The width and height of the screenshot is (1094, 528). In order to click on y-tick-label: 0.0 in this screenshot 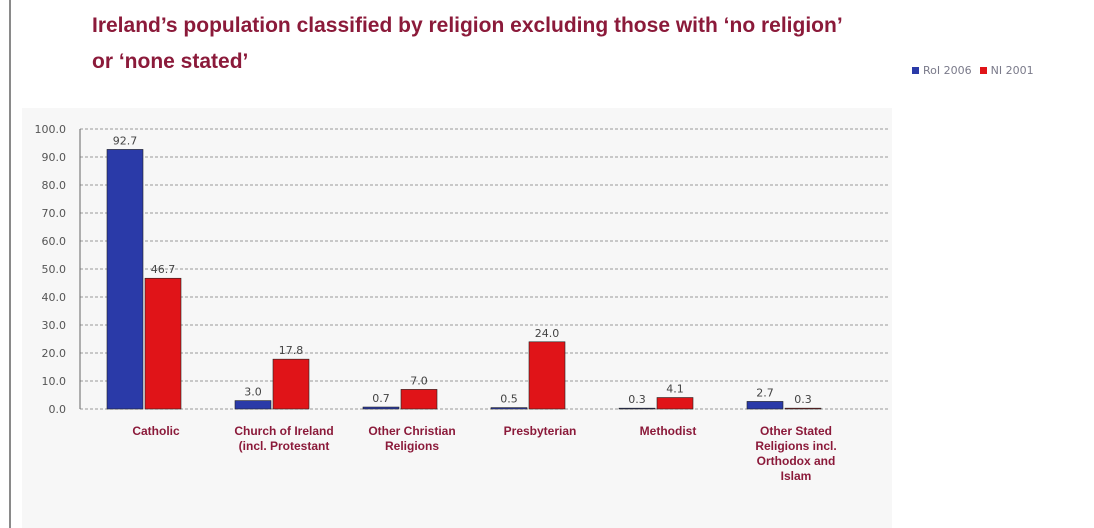, I will do `click(58, 409)`.